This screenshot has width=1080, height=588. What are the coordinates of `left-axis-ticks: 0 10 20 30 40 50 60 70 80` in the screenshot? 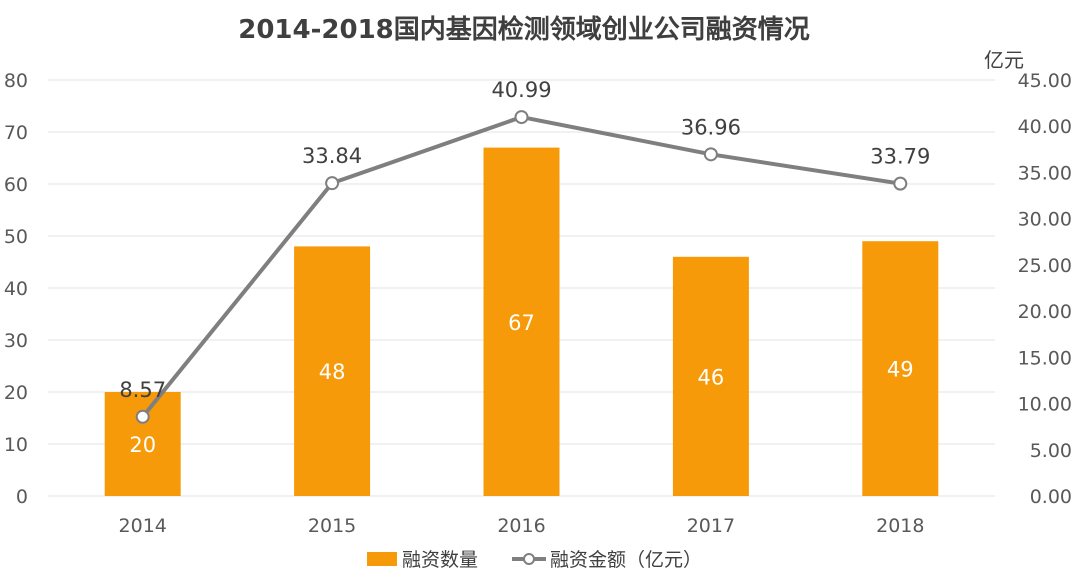 It's located at (16, 289).